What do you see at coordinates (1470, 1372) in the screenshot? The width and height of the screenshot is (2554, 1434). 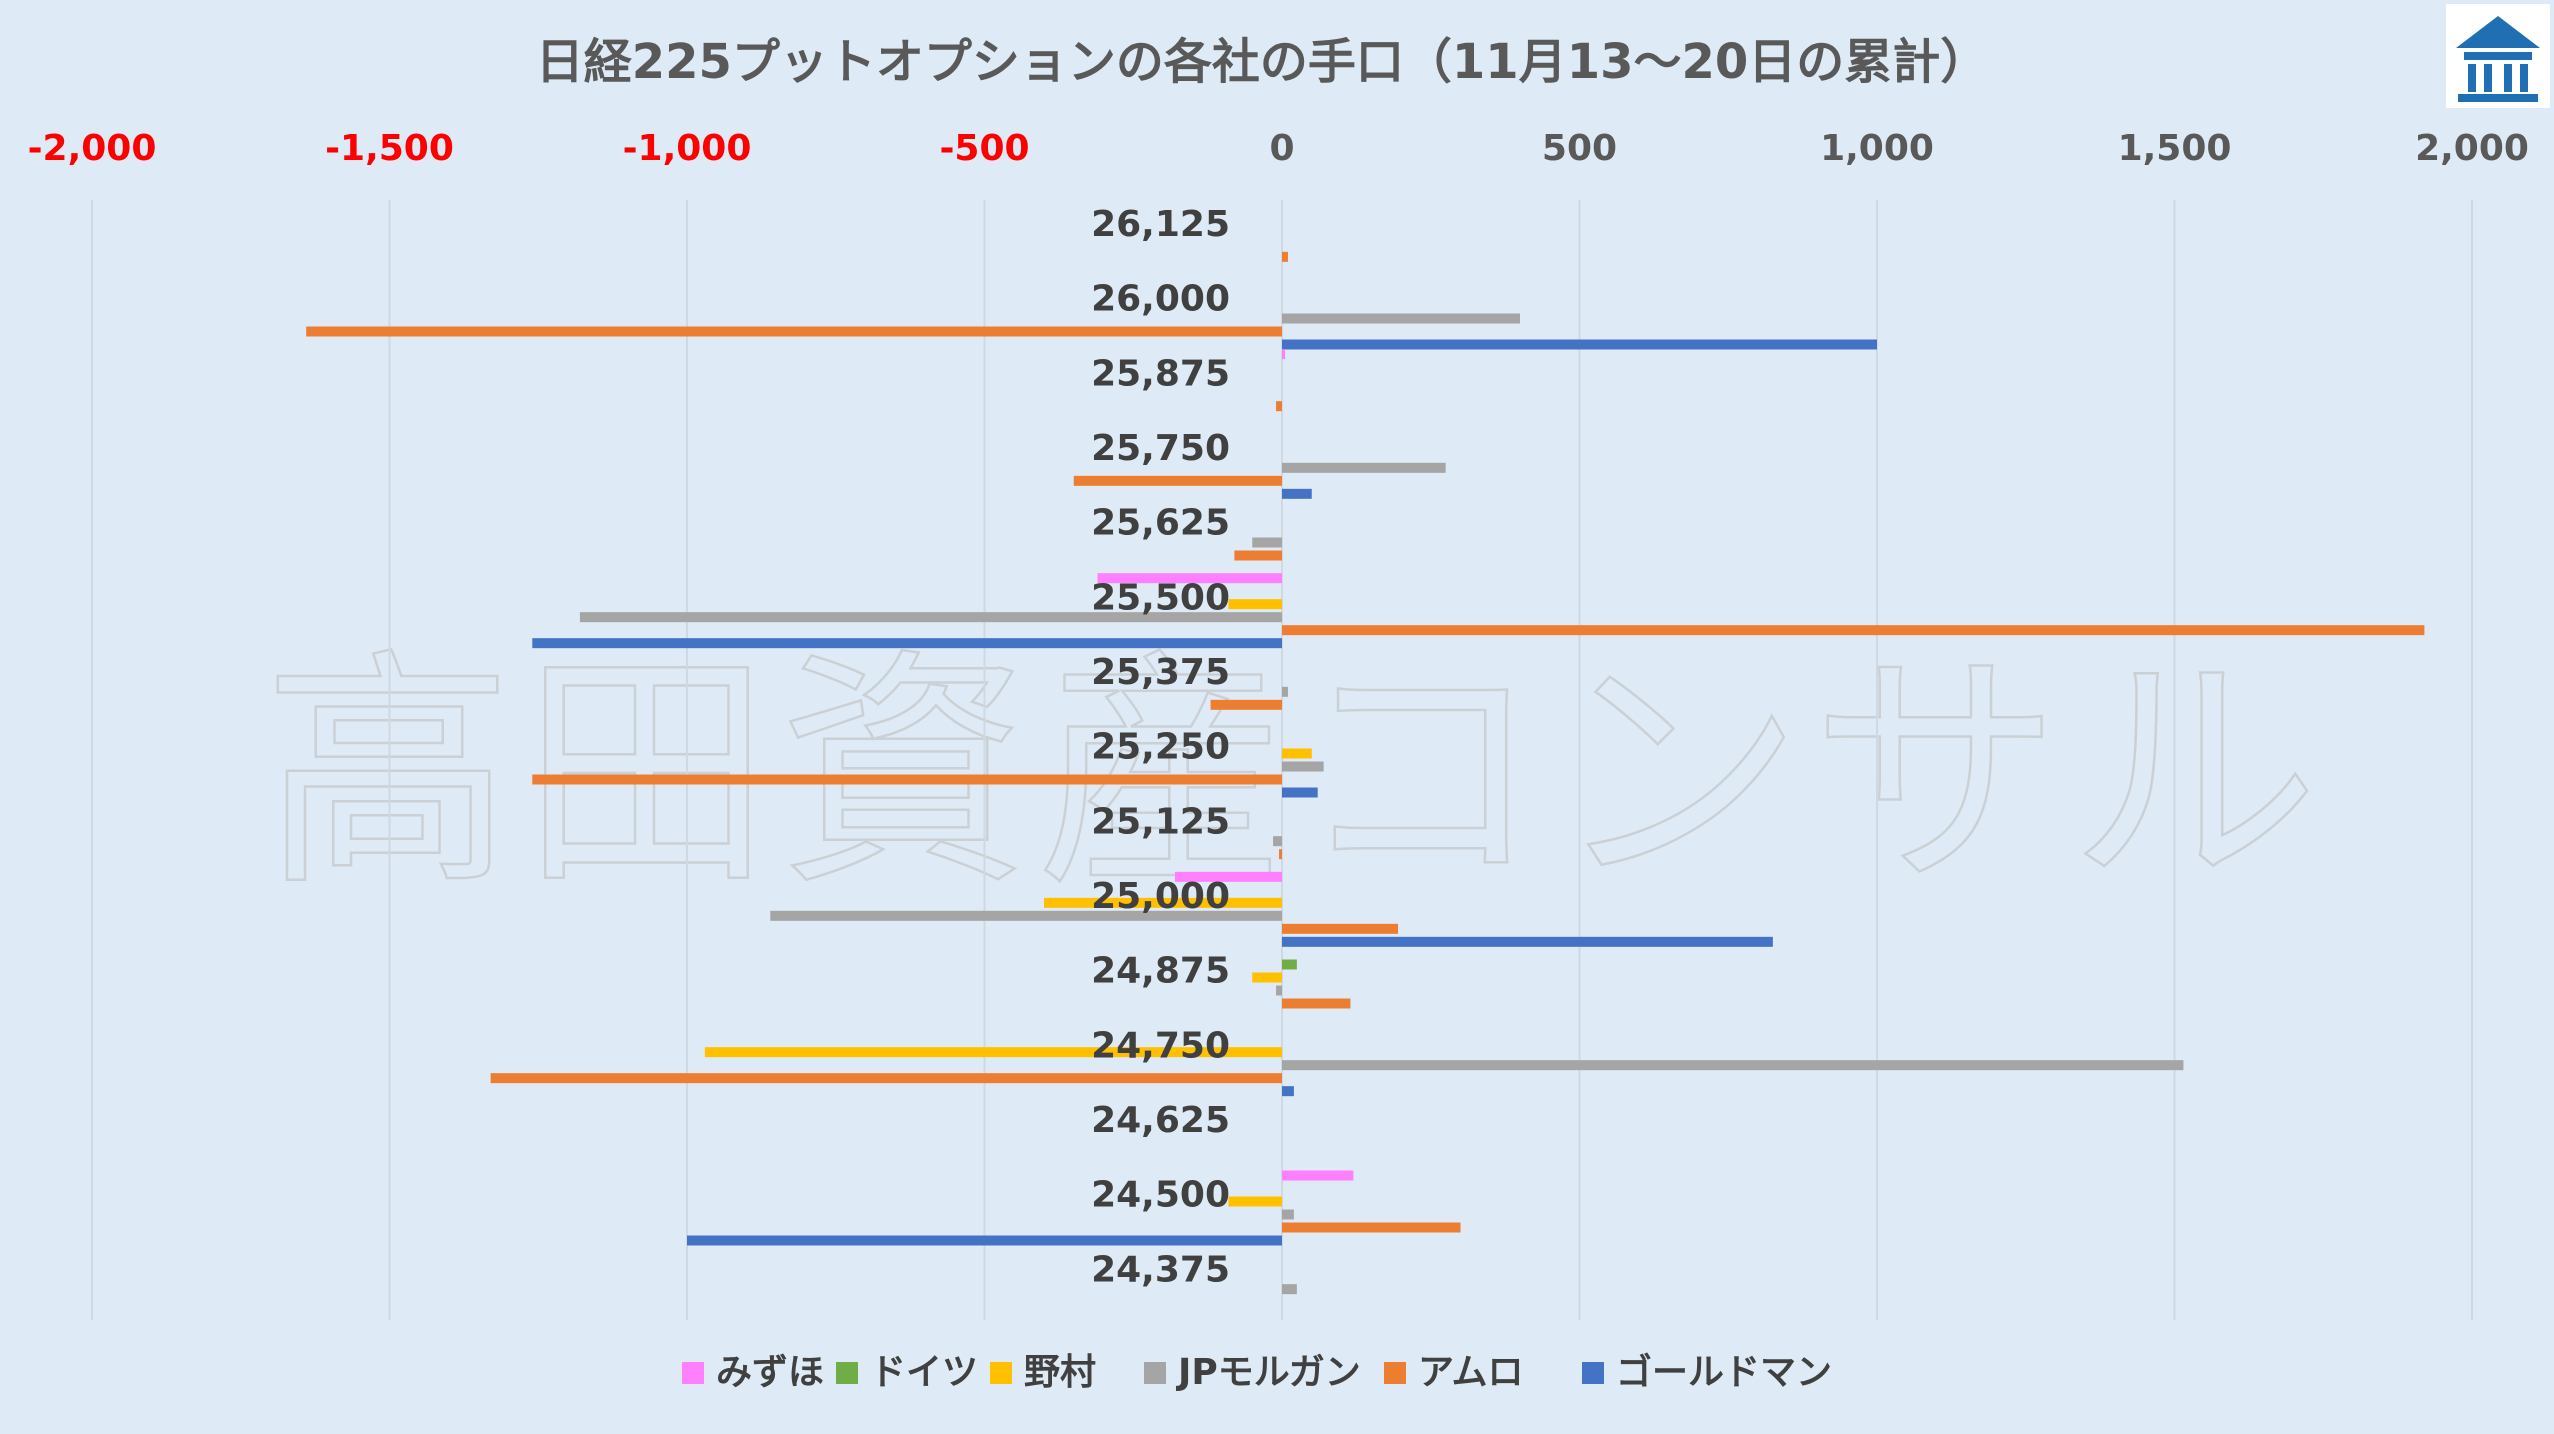 I see `legend-label: アムロ` at bounding box center [1470, 1372].